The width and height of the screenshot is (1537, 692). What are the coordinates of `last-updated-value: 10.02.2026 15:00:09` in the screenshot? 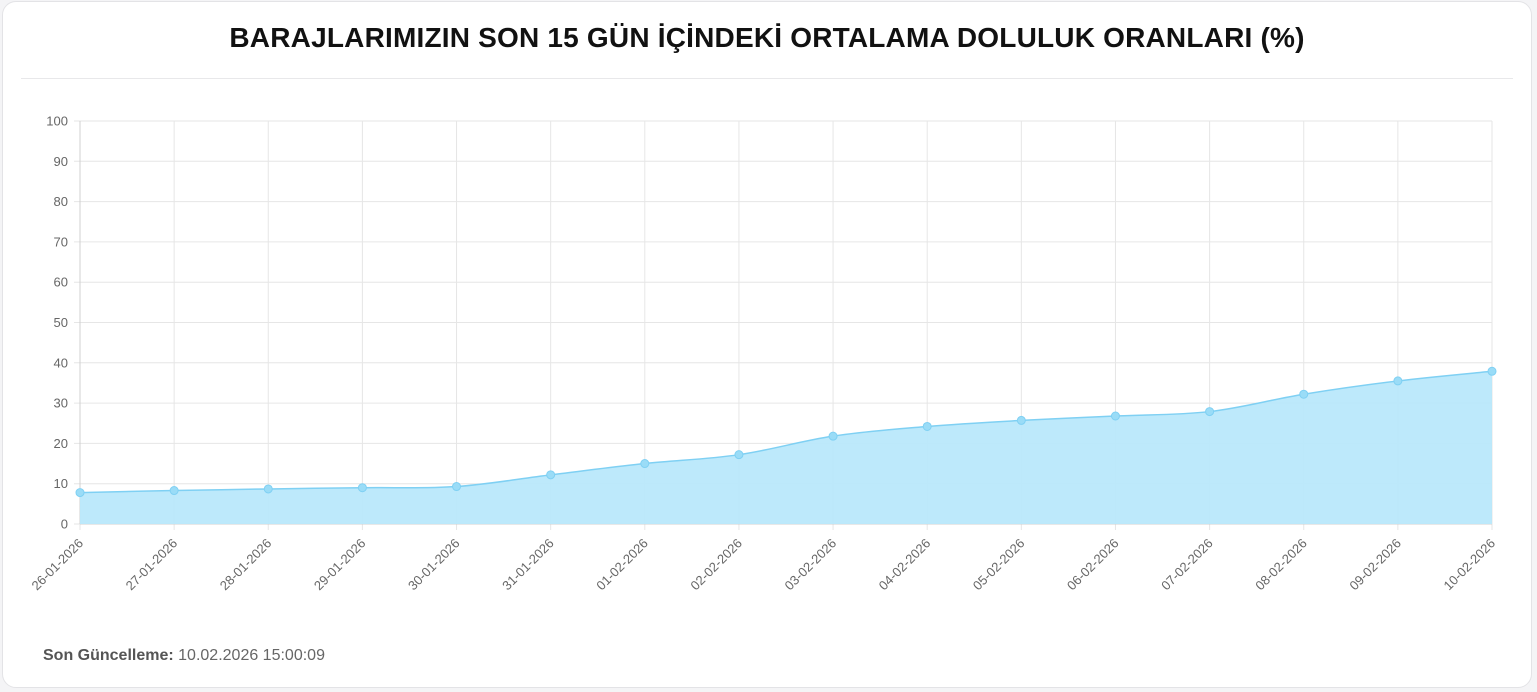 It's located at (251, 655).